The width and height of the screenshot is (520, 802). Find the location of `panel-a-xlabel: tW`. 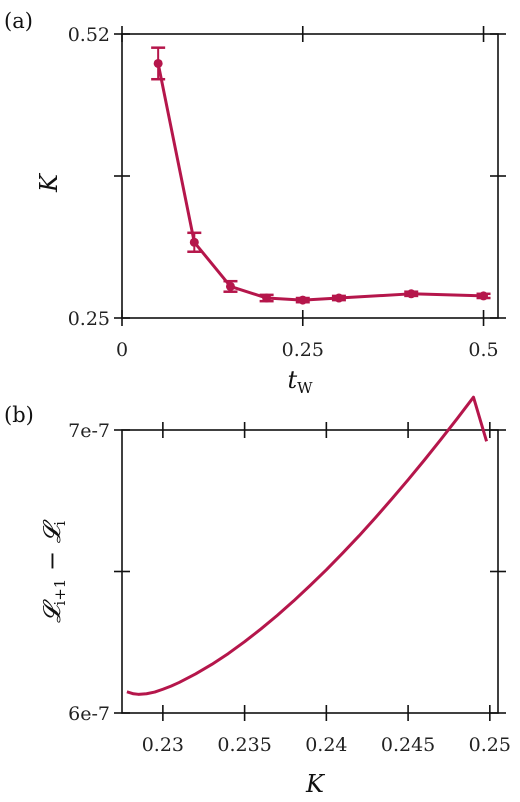

panel-a-xlabel: tW is located at coordinates (300, 381).